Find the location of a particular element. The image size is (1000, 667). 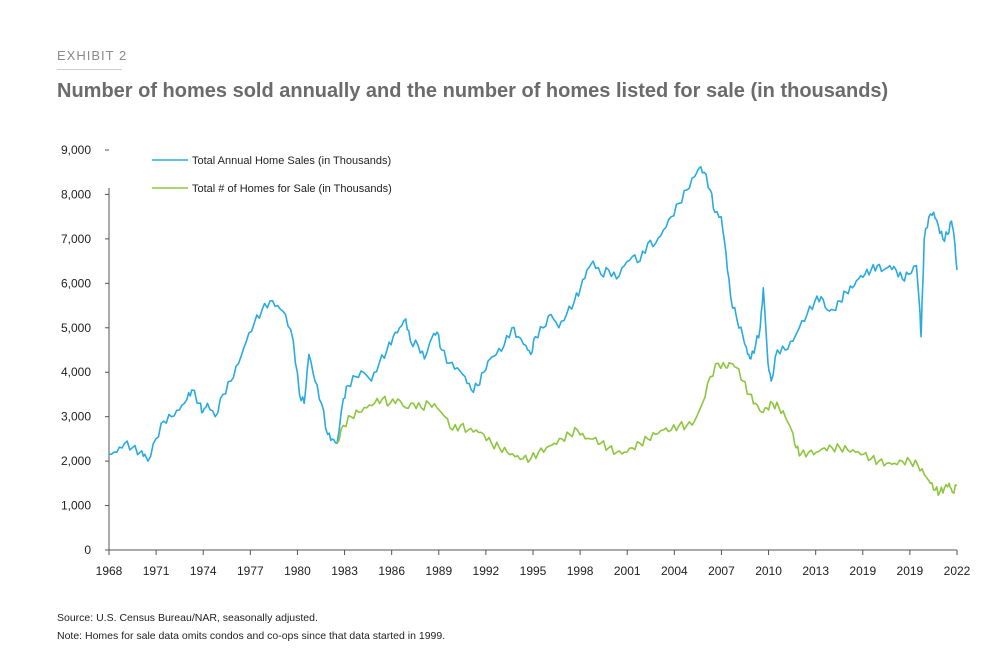

y-tick-label: 4,000 is located at coordinates (76, 372).